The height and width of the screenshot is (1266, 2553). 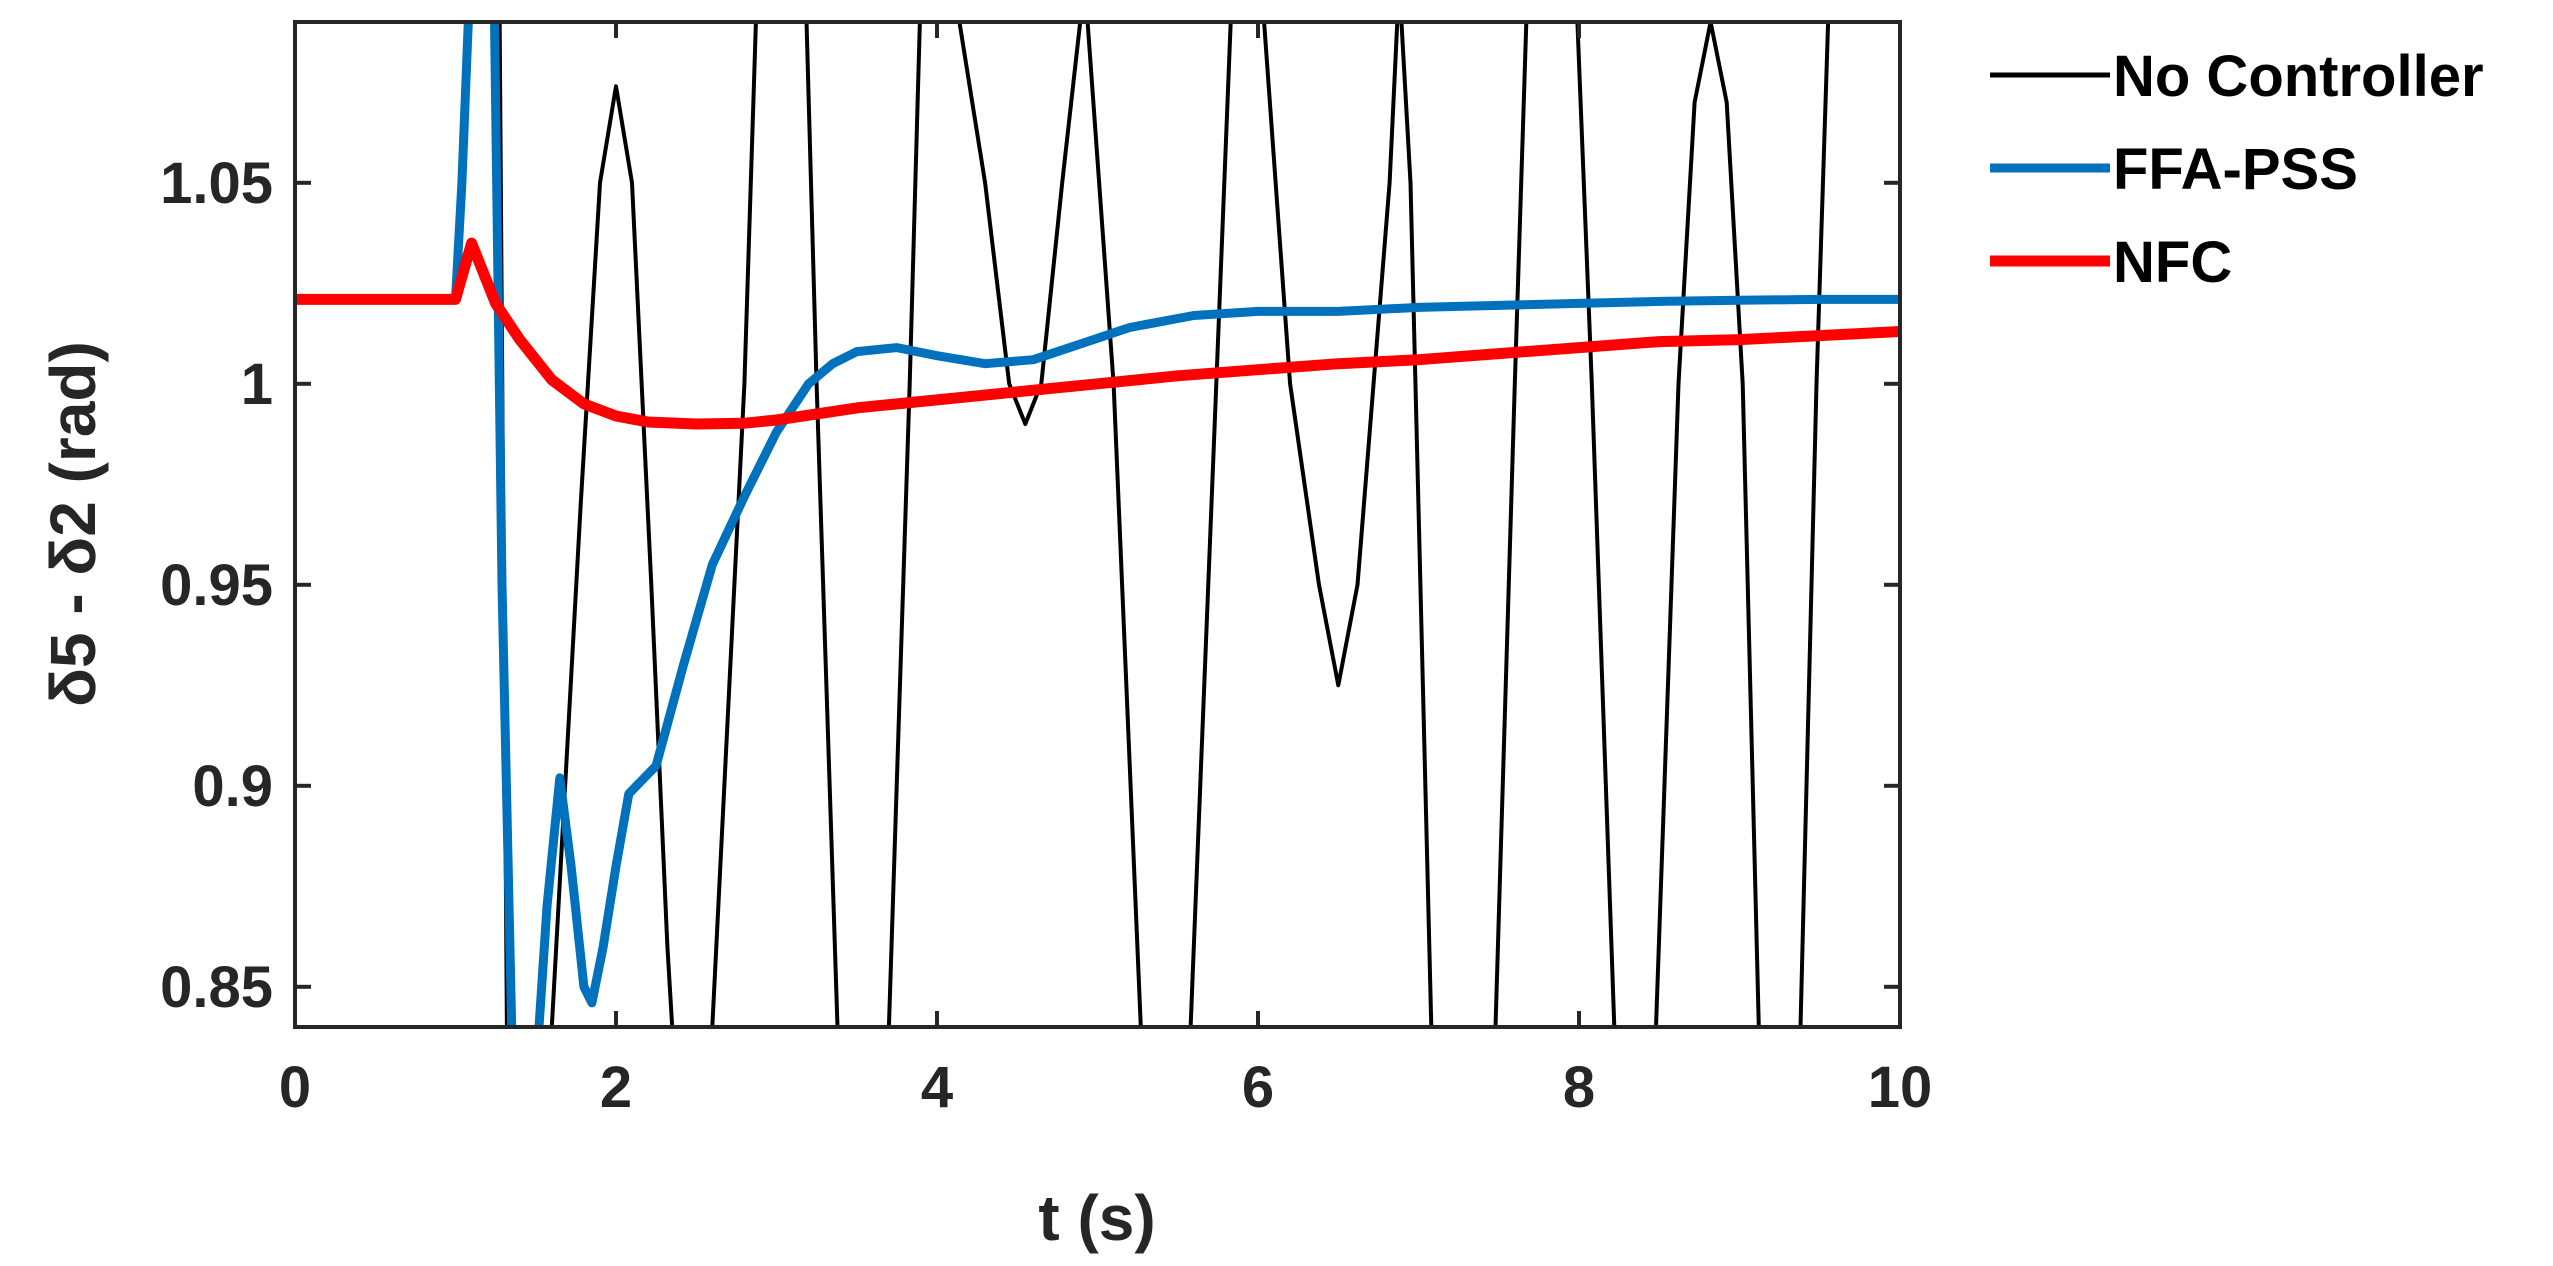 I want to click on legend-label-ffa-pss: FFA-PSS, so click(x=2235, y=169).